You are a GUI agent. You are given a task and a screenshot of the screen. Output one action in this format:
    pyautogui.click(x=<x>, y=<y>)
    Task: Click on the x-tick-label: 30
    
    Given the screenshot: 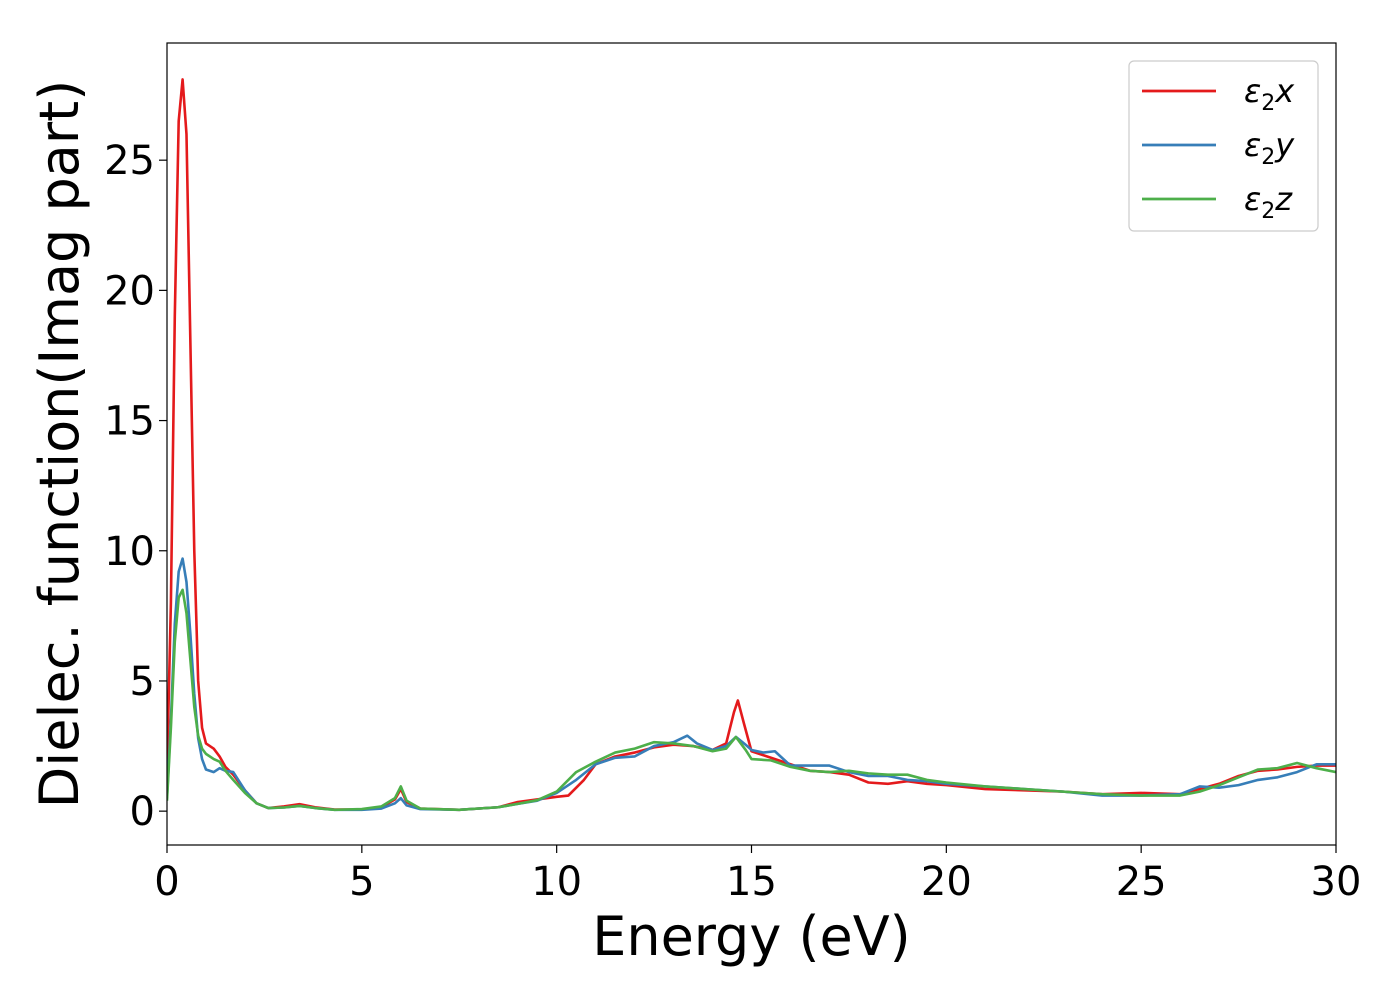 What is the action you would take?
    pyautogui.click(x=1336, y=882)
    